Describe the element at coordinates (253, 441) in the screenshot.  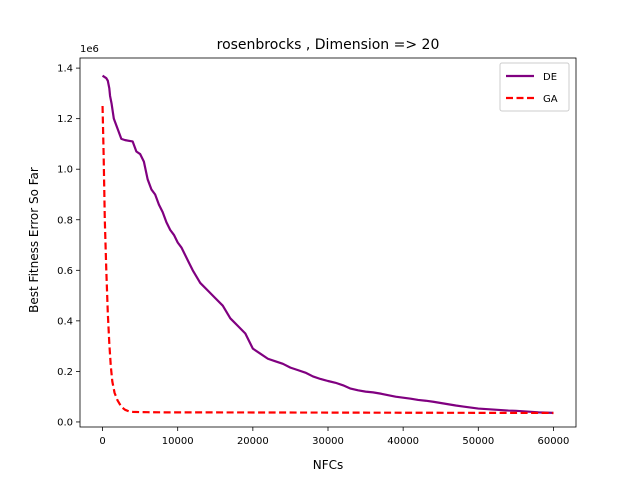
I see `x-tick-label: 20000` at that location.